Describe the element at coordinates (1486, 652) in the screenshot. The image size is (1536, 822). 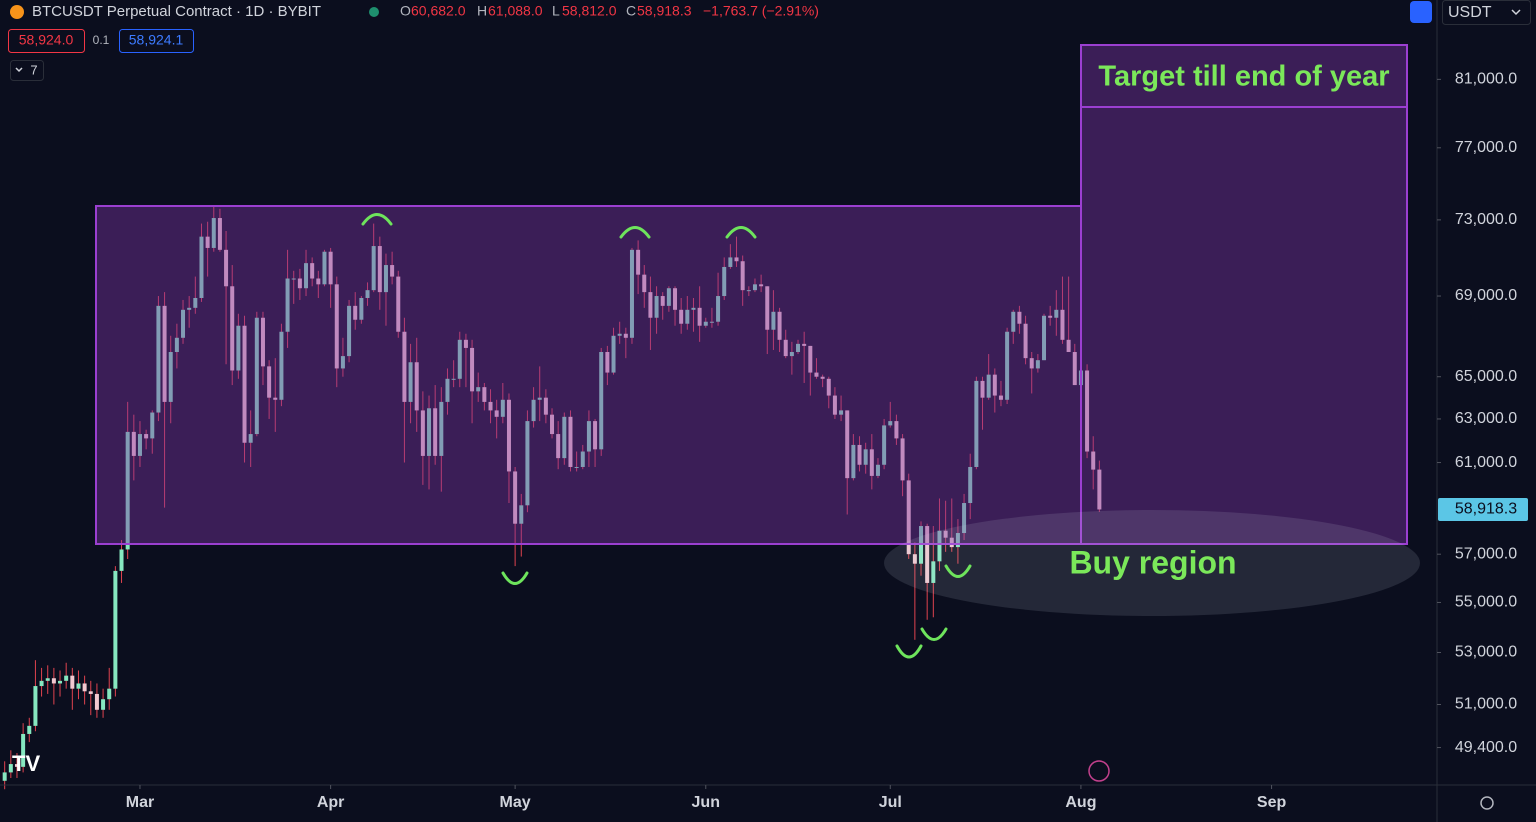
I see `y-tick-label: 53,000.0` at that location.